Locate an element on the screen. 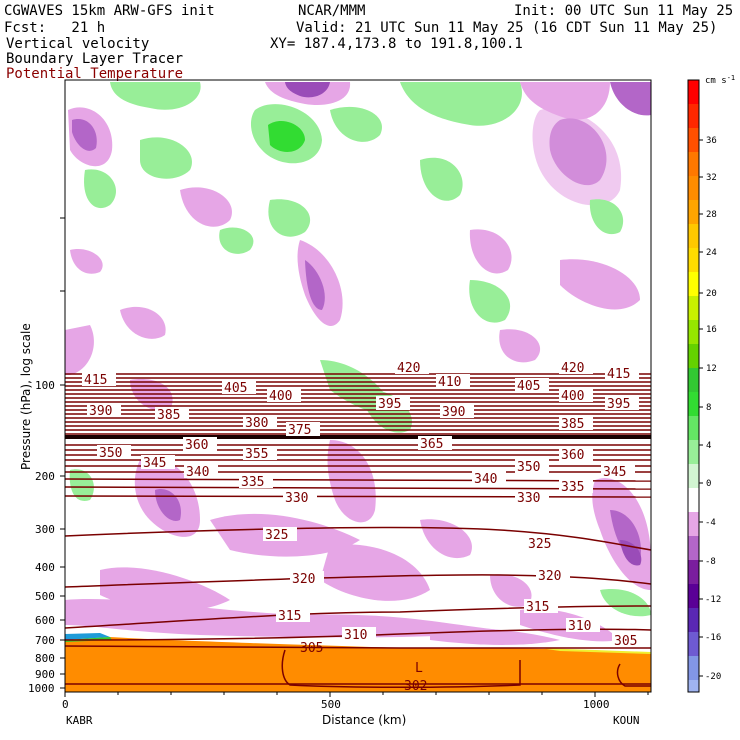 The height and width of the screenshot is (740, 740). theta-label-415b: 415 is located at coordinates (618, 374).